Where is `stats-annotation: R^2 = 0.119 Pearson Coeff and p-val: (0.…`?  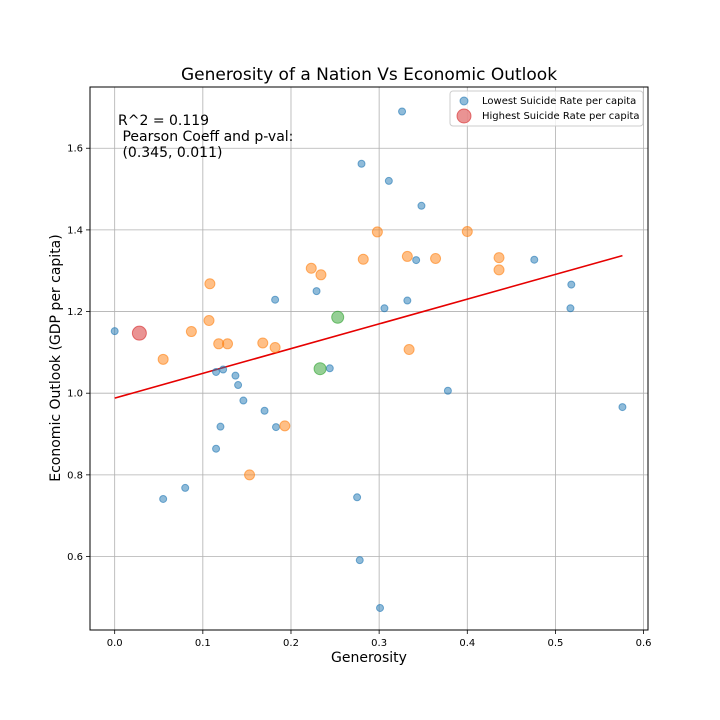
stats-annotation: R^2 = 0.119 Pearson Coeff and p-val: (0.… is located at coordinates (205, 137).